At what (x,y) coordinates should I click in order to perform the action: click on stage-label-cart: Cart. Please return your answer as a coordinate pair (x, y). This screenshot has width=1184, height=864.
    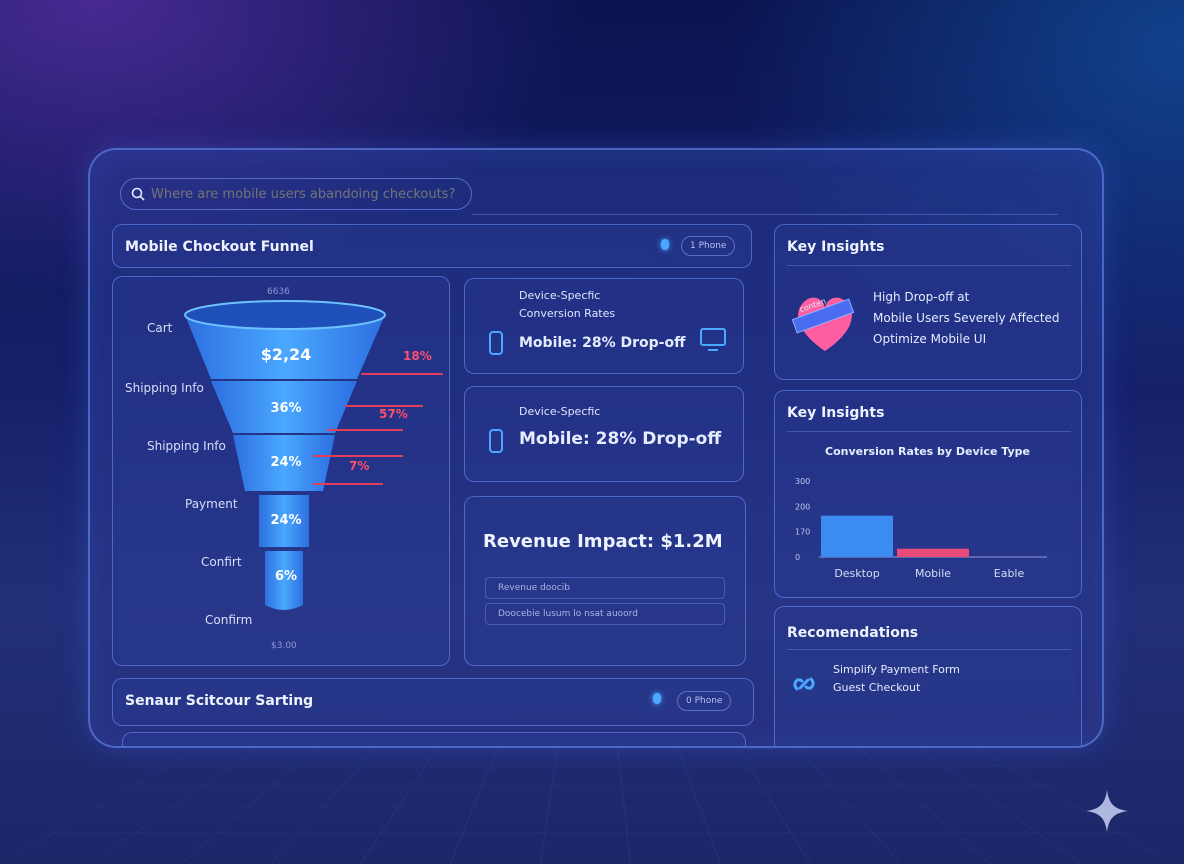
    Looking at the image, I should click on (160, 328).